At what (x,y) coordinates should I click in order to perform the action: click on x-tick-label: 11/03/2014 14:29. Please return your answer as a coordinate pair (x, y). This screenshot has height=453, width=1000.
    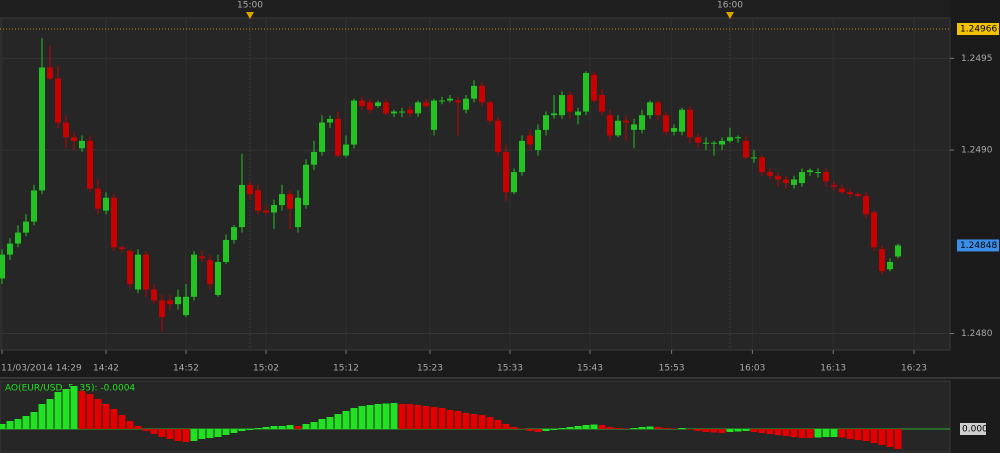
    Looking at the image, I should click on (41, 369).